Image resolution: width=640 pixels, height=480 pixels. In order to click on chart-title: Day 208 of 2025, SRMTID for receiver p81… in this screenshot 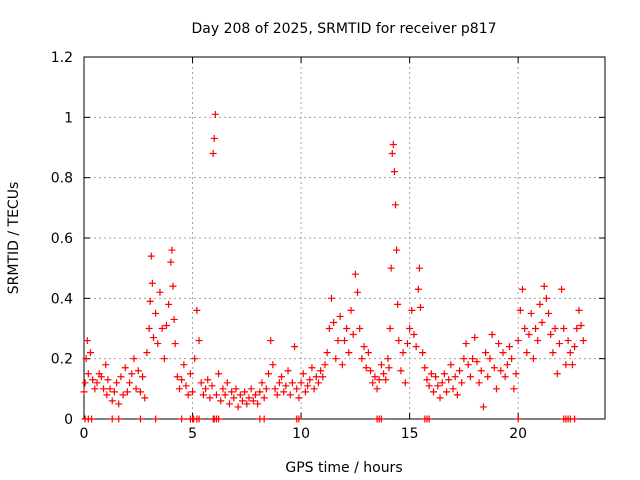, I will do `click(343, 29)`.